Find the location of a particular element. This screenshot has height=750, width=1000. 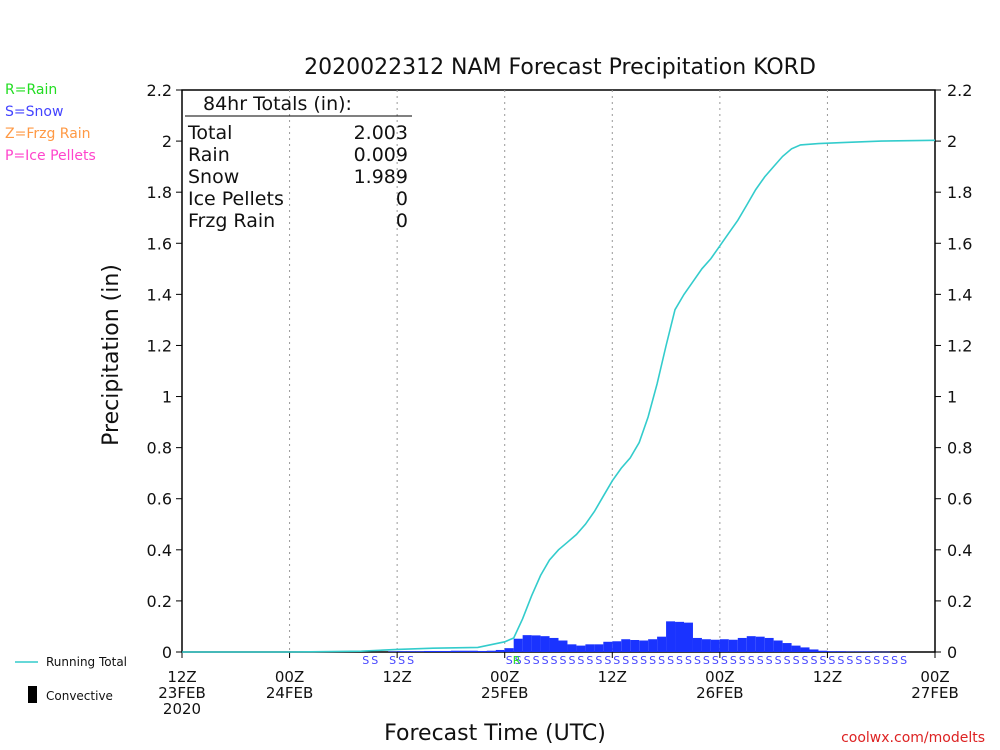

y-tick-label: 0 is located at coordinates (167, 652).